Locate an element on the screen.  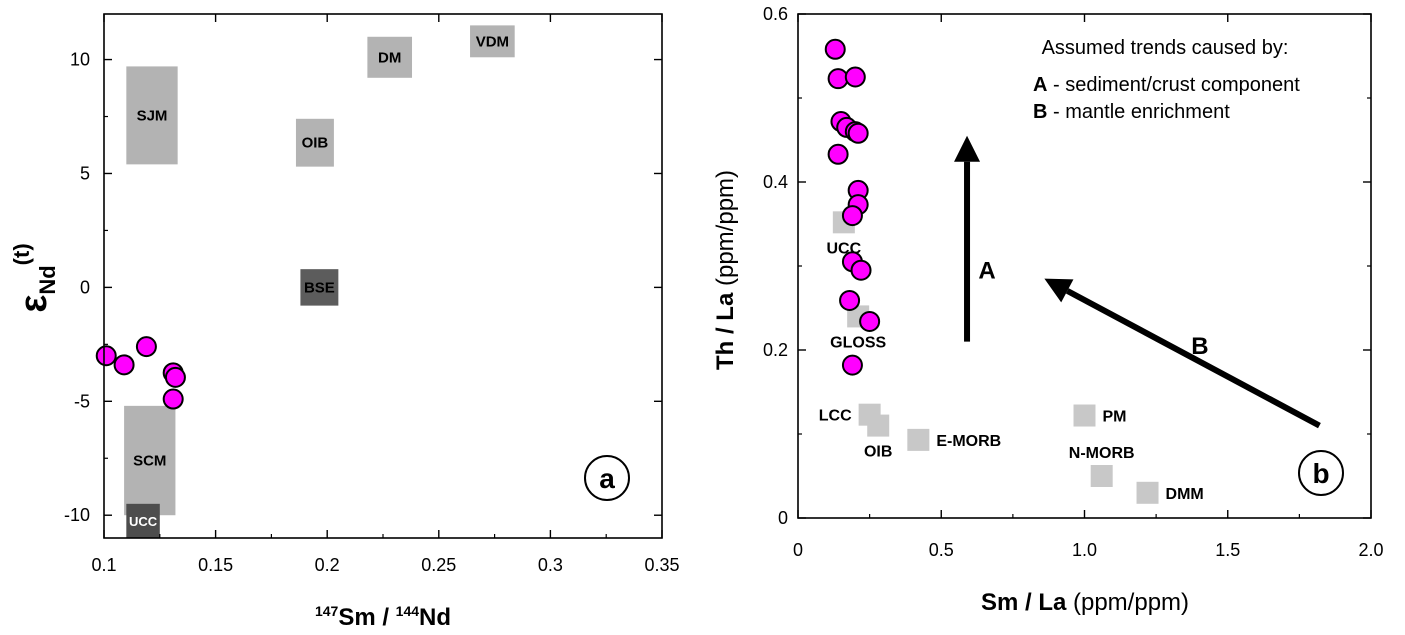
legend-title: Assumed trends caused by: is located at coordinates (1165, 48).